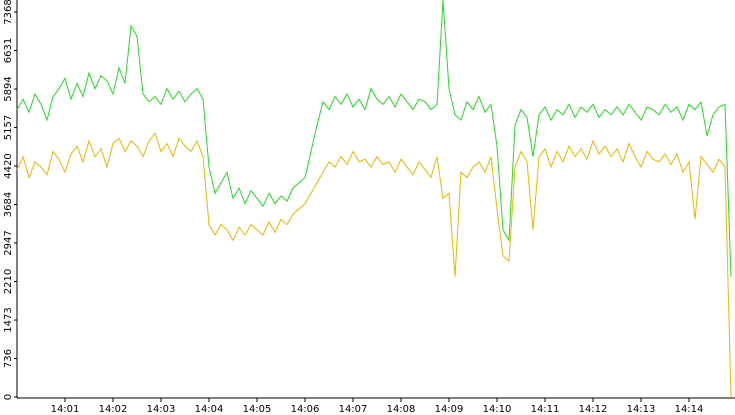 This screenshot has height=415, width=735. Describe the element at coordinates (65, 409) in the screenshot. I see `x-tick-label: 14:01` at that location.